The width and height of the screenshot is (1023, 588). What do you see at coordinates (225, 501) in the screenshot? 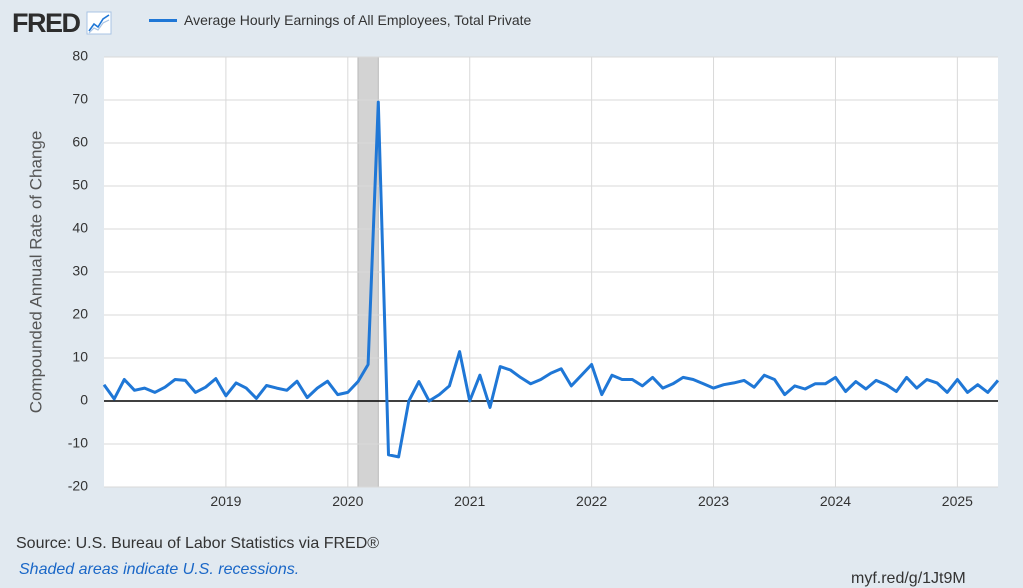
I see `x-tick-label: 2019` at bounding box center [225, 501].